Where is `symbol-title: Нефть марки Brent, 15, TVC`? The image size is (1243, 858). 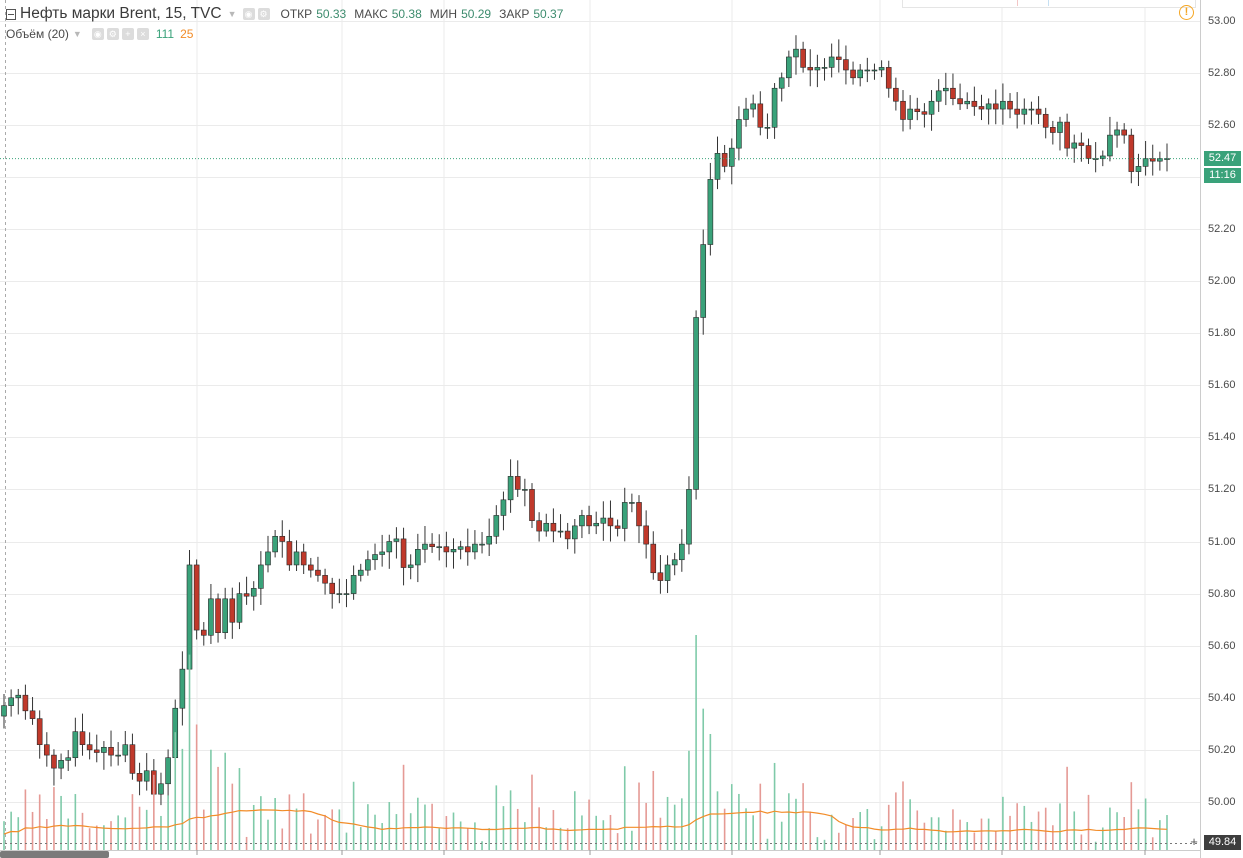 symbol-title: Нефть марки Brent, 15, TVC is located at coordinates (121, 13).